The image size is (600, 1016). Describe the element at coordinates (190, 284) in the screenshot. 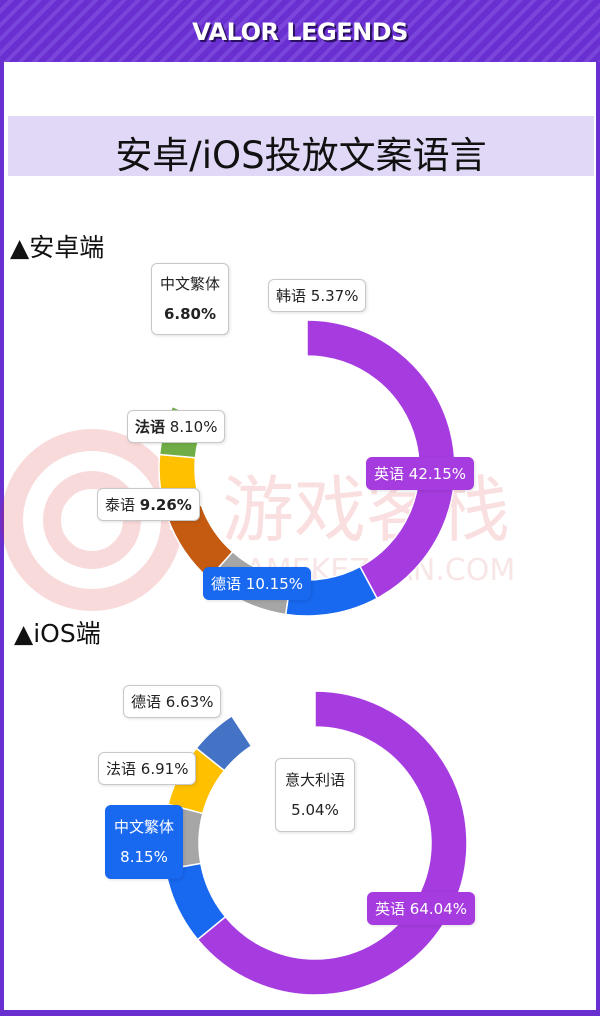

I see `android-trad-chinese-label: 中文繁体` at that location.